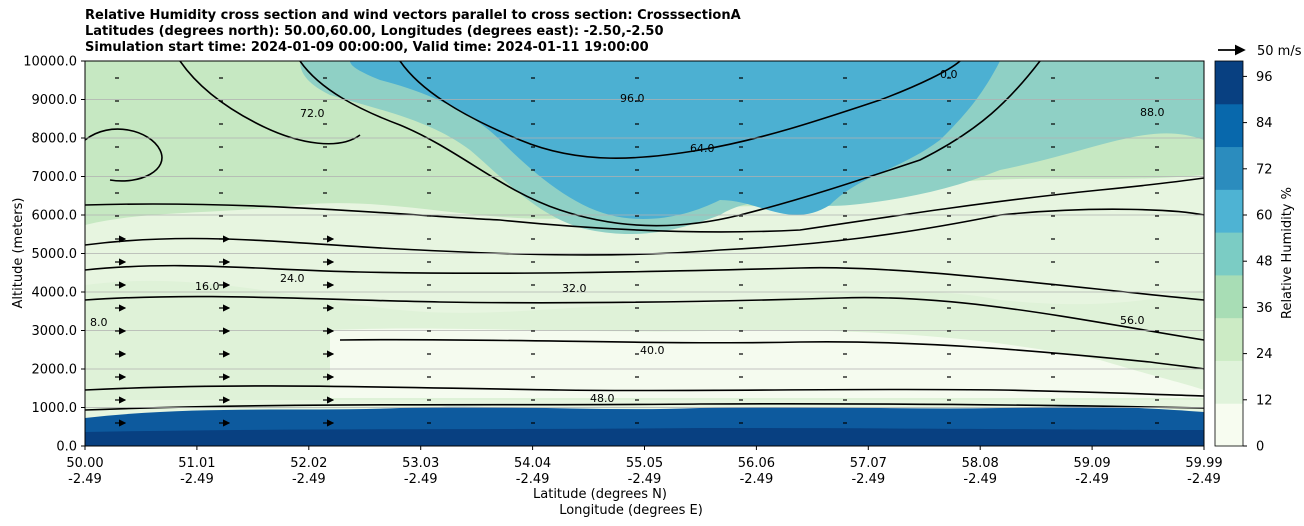 The width and height of the screenshot is (1304, 526). Describe the element at coordinates (632, 98) in the screenshot. I see `contour-label: 96.0` at that location.